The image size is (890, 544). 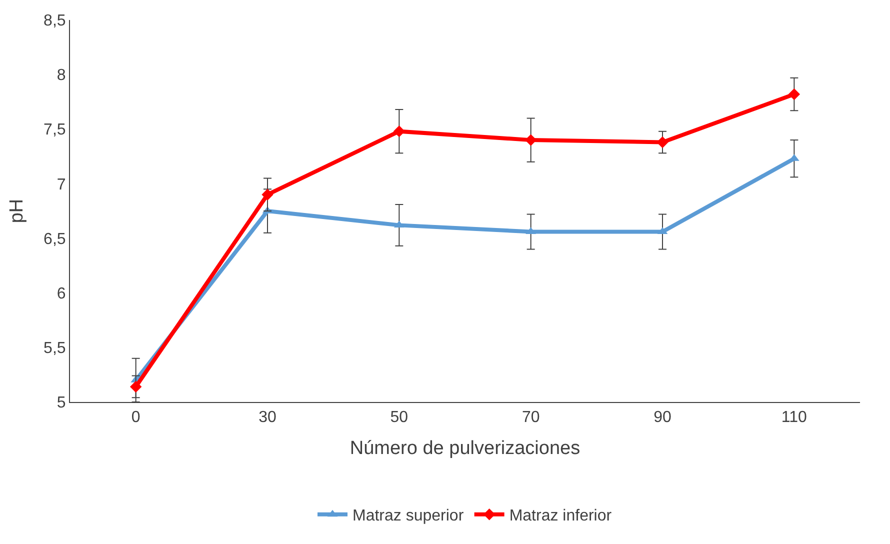 What do you see at coordinates (531, 417) in the screenshot?
I see `x-tick-label: 70` at bounding box center [531, 417].